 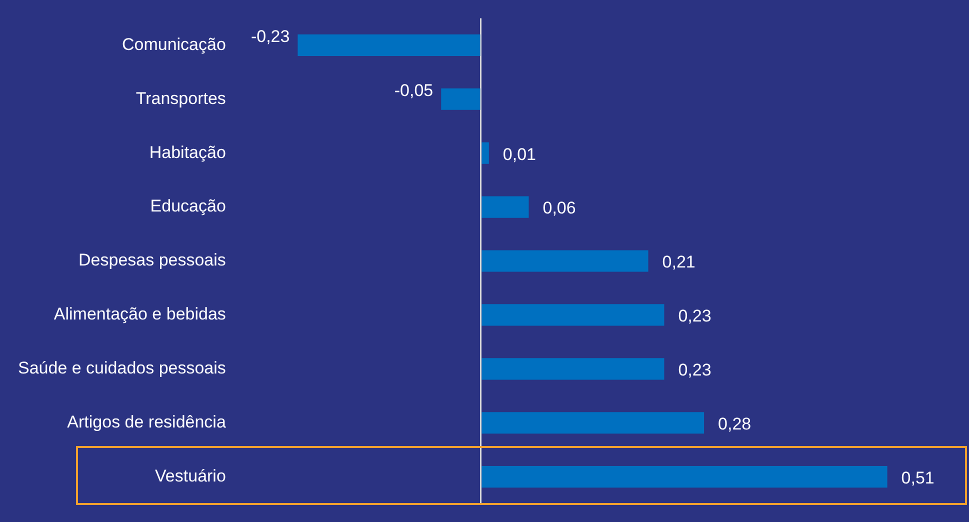 I want to click on data-label: 0,51, so click(x=917, y=478).